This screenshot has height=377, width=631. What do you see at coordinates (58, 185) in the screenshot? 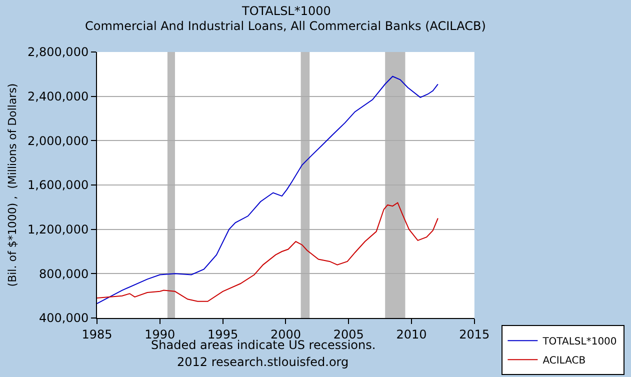
I see `y-tick-label: 1,600,000` at bounding box center [58, 185].